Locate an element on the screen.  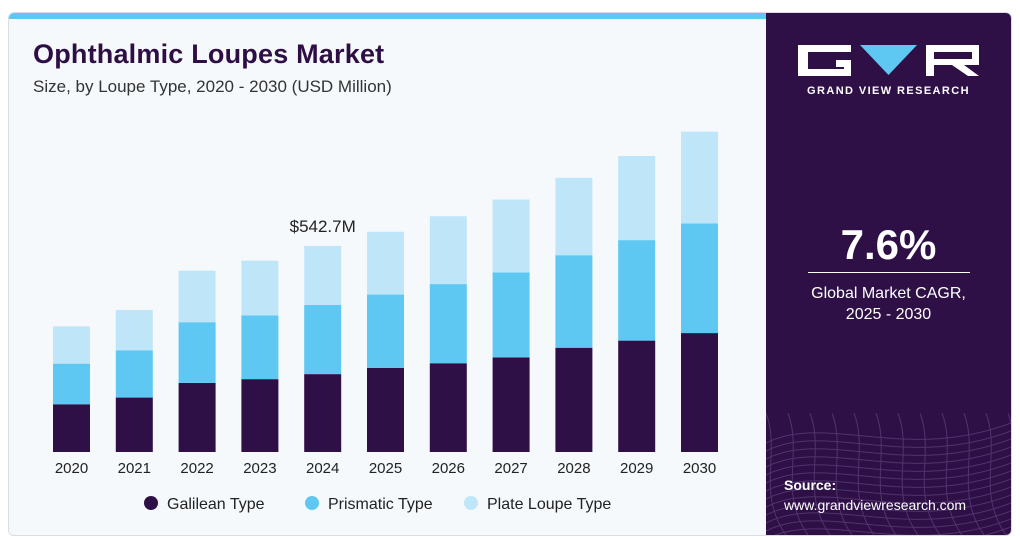
bar-2022-prismatic-type is located at coordinates (197, 352).